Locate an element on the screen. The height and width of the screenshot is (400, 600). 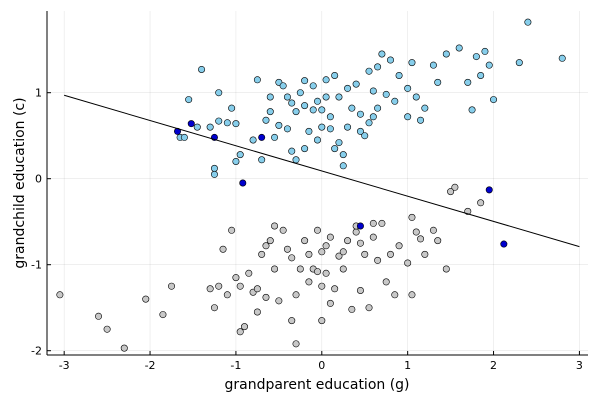
x-tick-label: 3 is located at coordinates (579, 365).